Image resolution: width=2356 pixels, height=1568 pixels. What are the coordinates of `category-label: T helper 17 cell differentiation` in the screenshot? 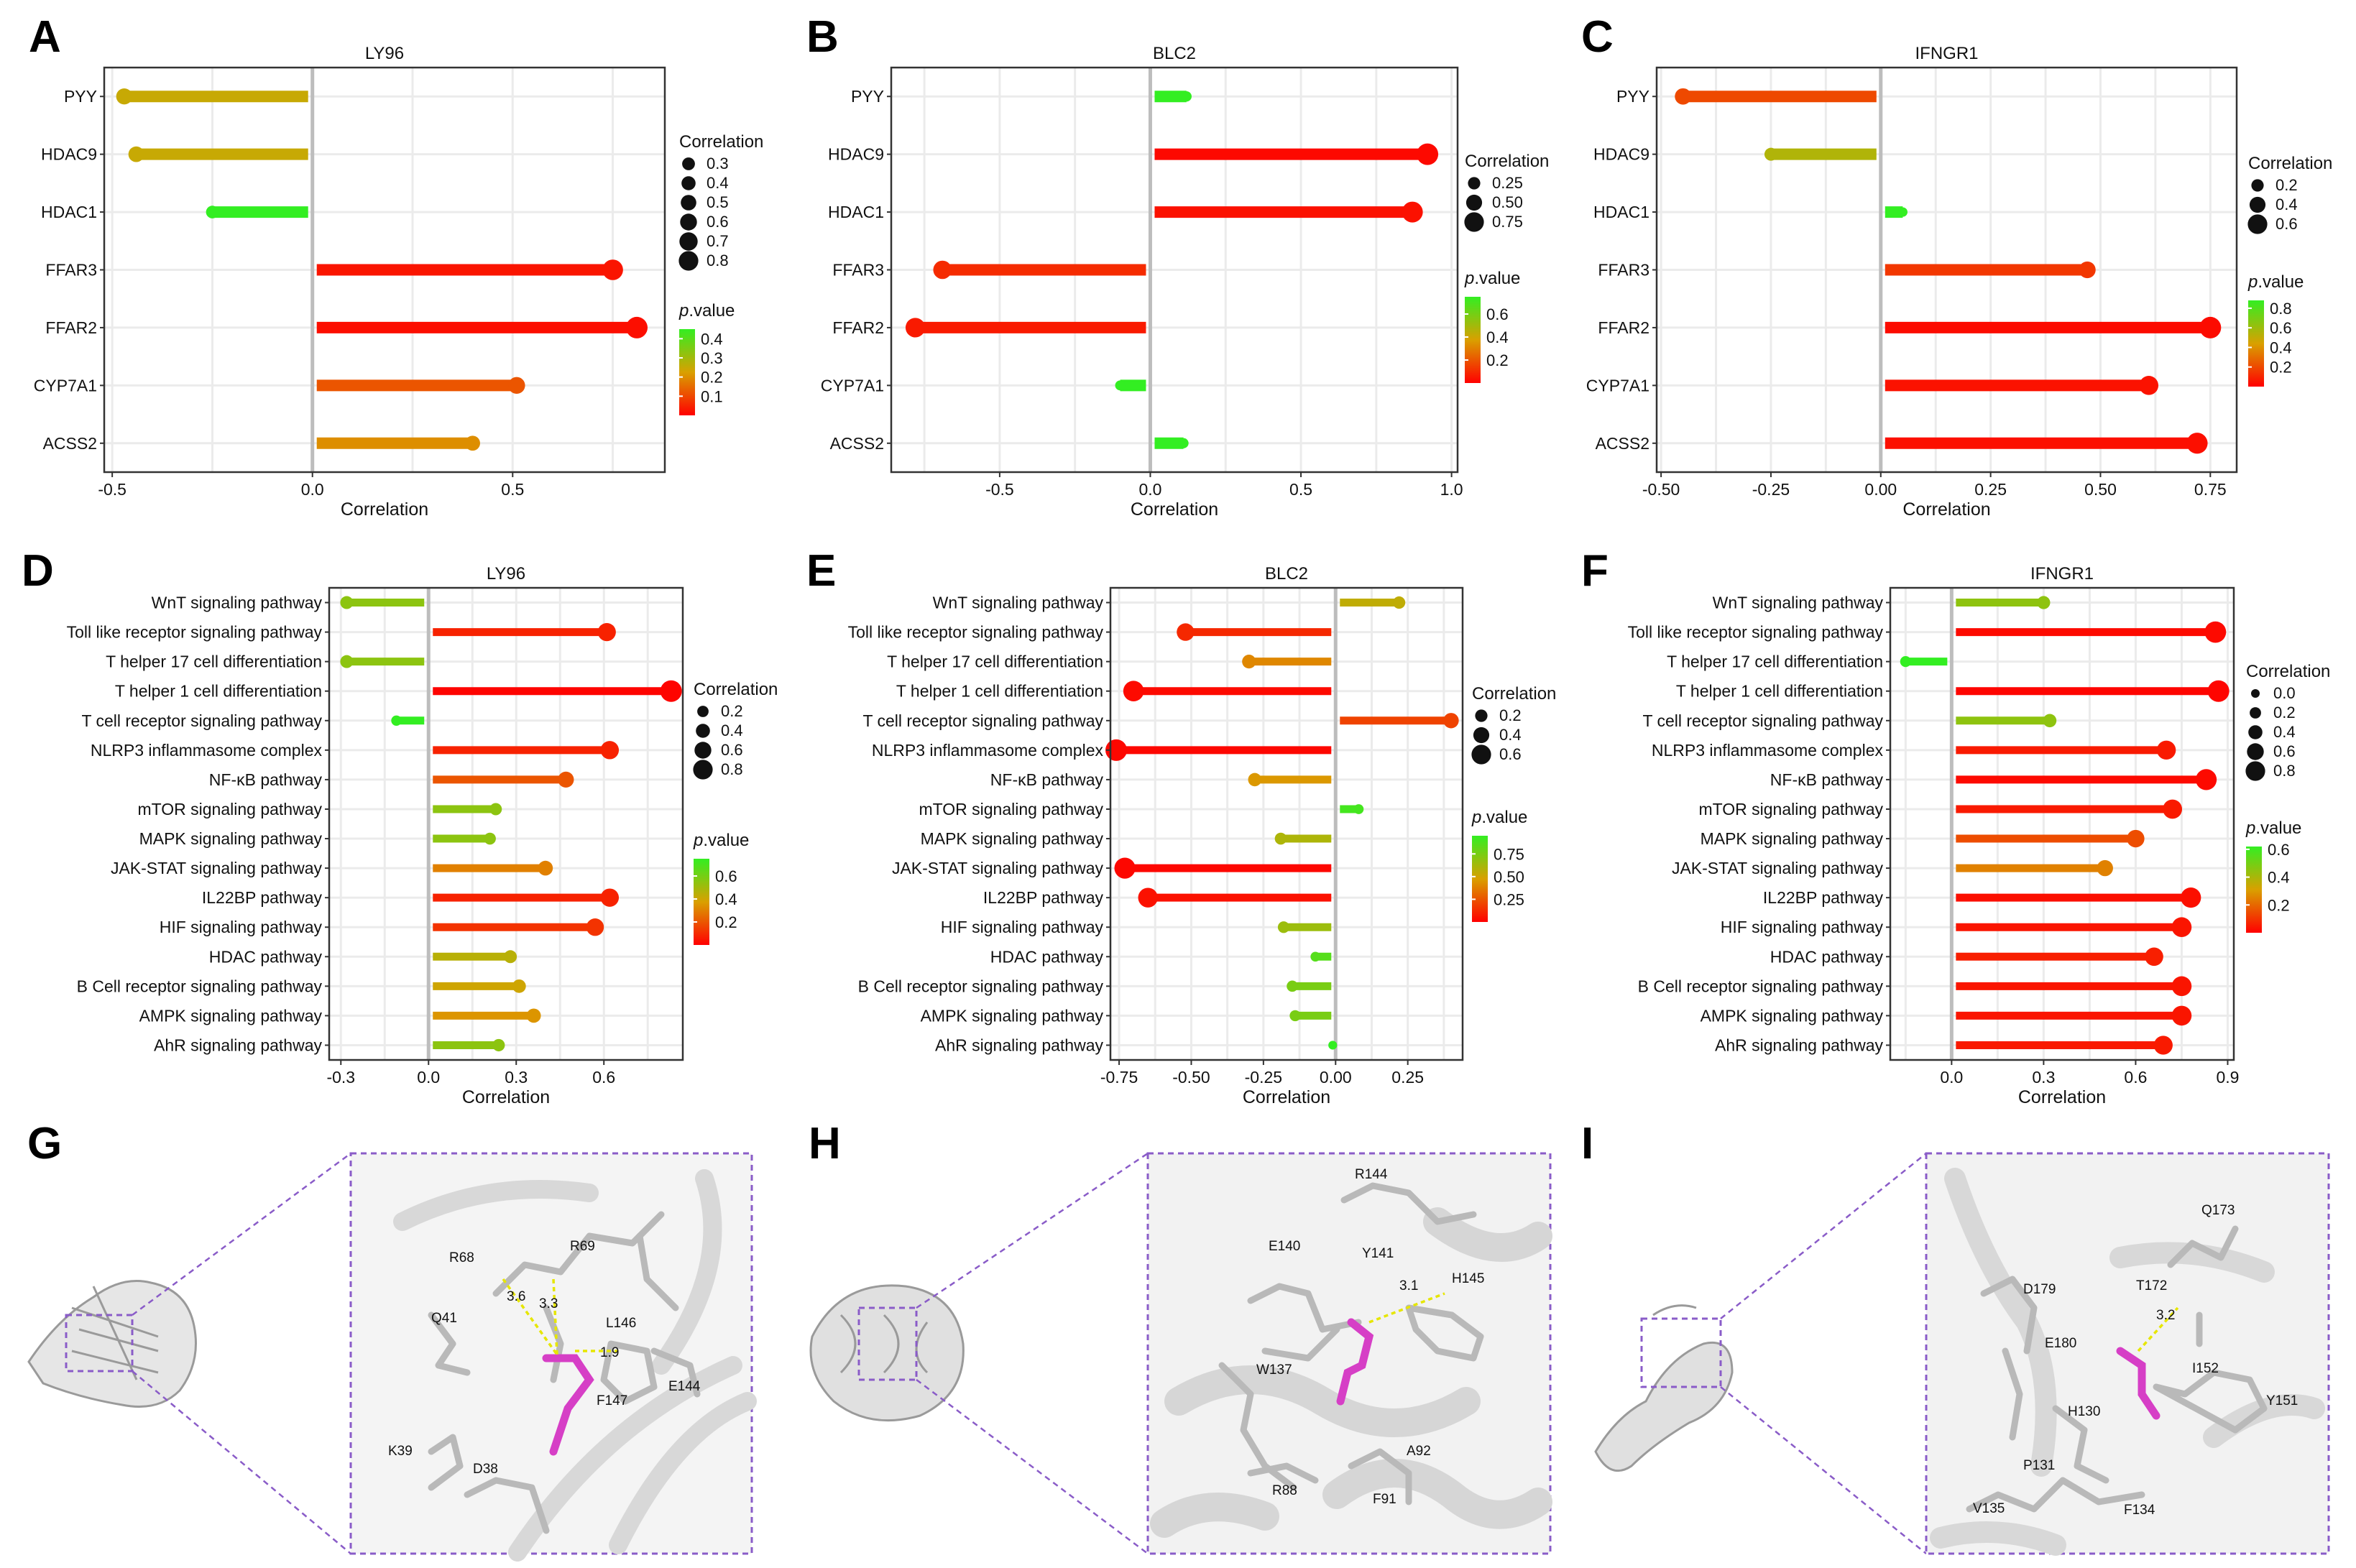 It's located at (1775, 661).